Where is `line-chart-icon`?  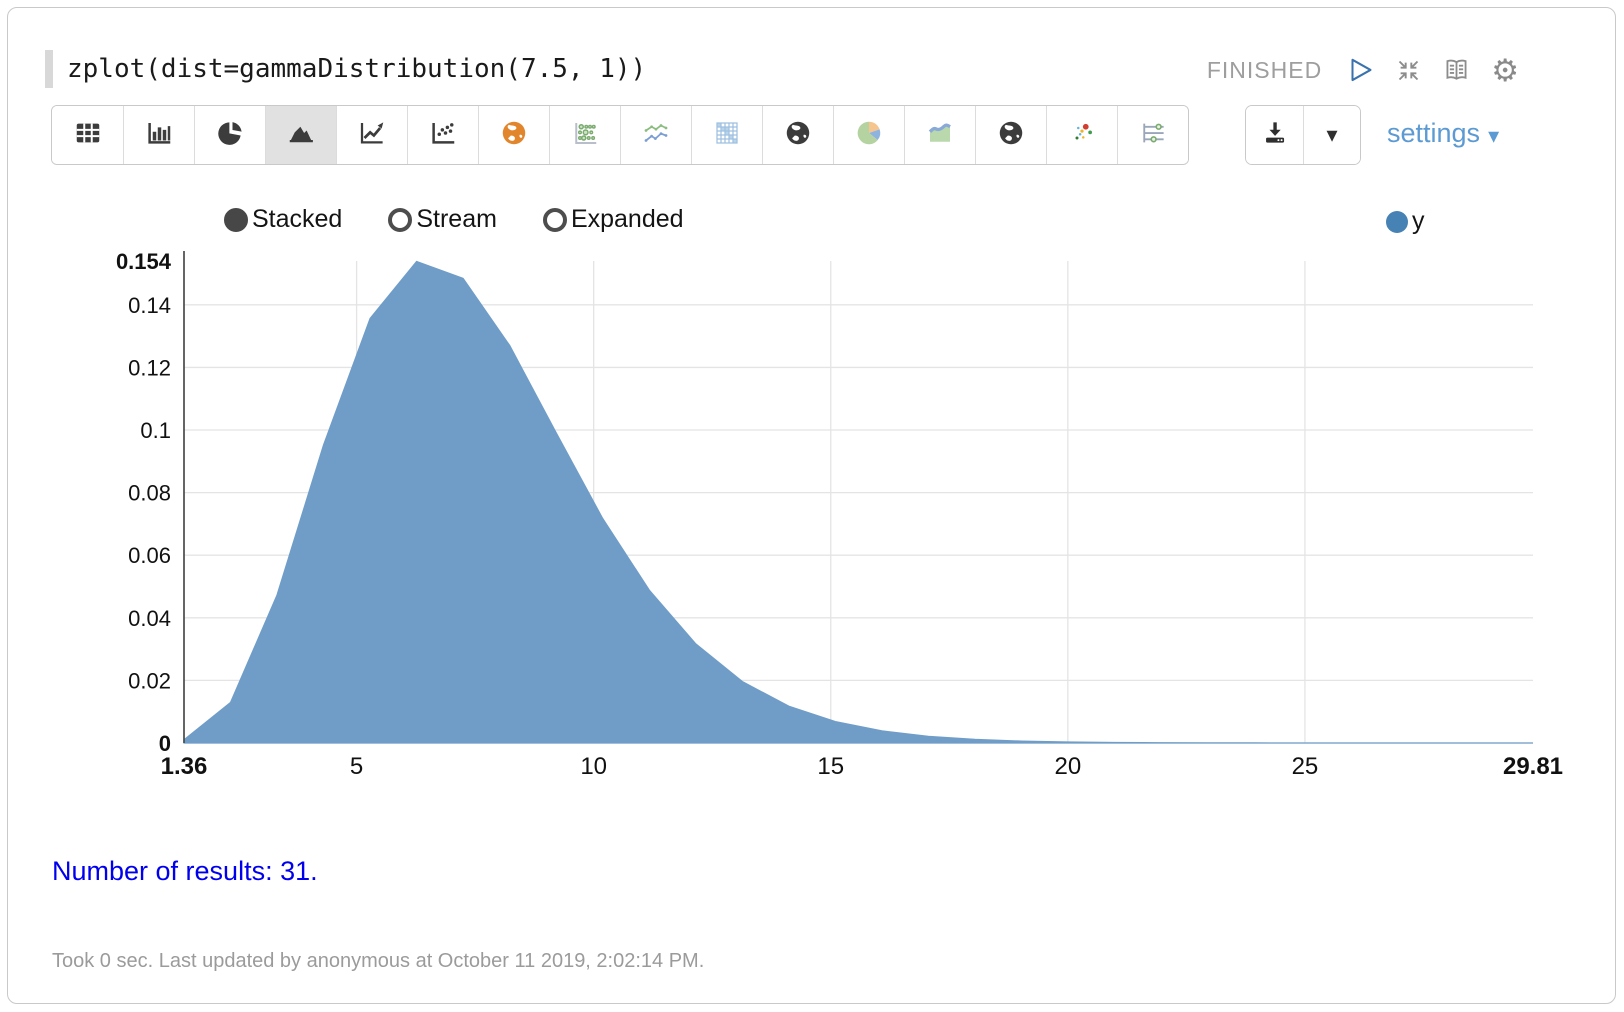
line-chart-icon is located at coordinates (372, 135).